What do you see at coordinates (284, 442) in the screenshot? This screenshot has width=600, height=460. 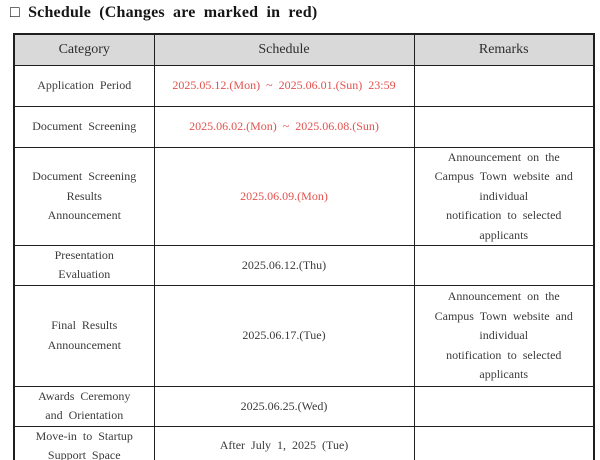 I see `schedule-cell: After July 1, 2025 (Tue)` at bounding box center [284, 442].